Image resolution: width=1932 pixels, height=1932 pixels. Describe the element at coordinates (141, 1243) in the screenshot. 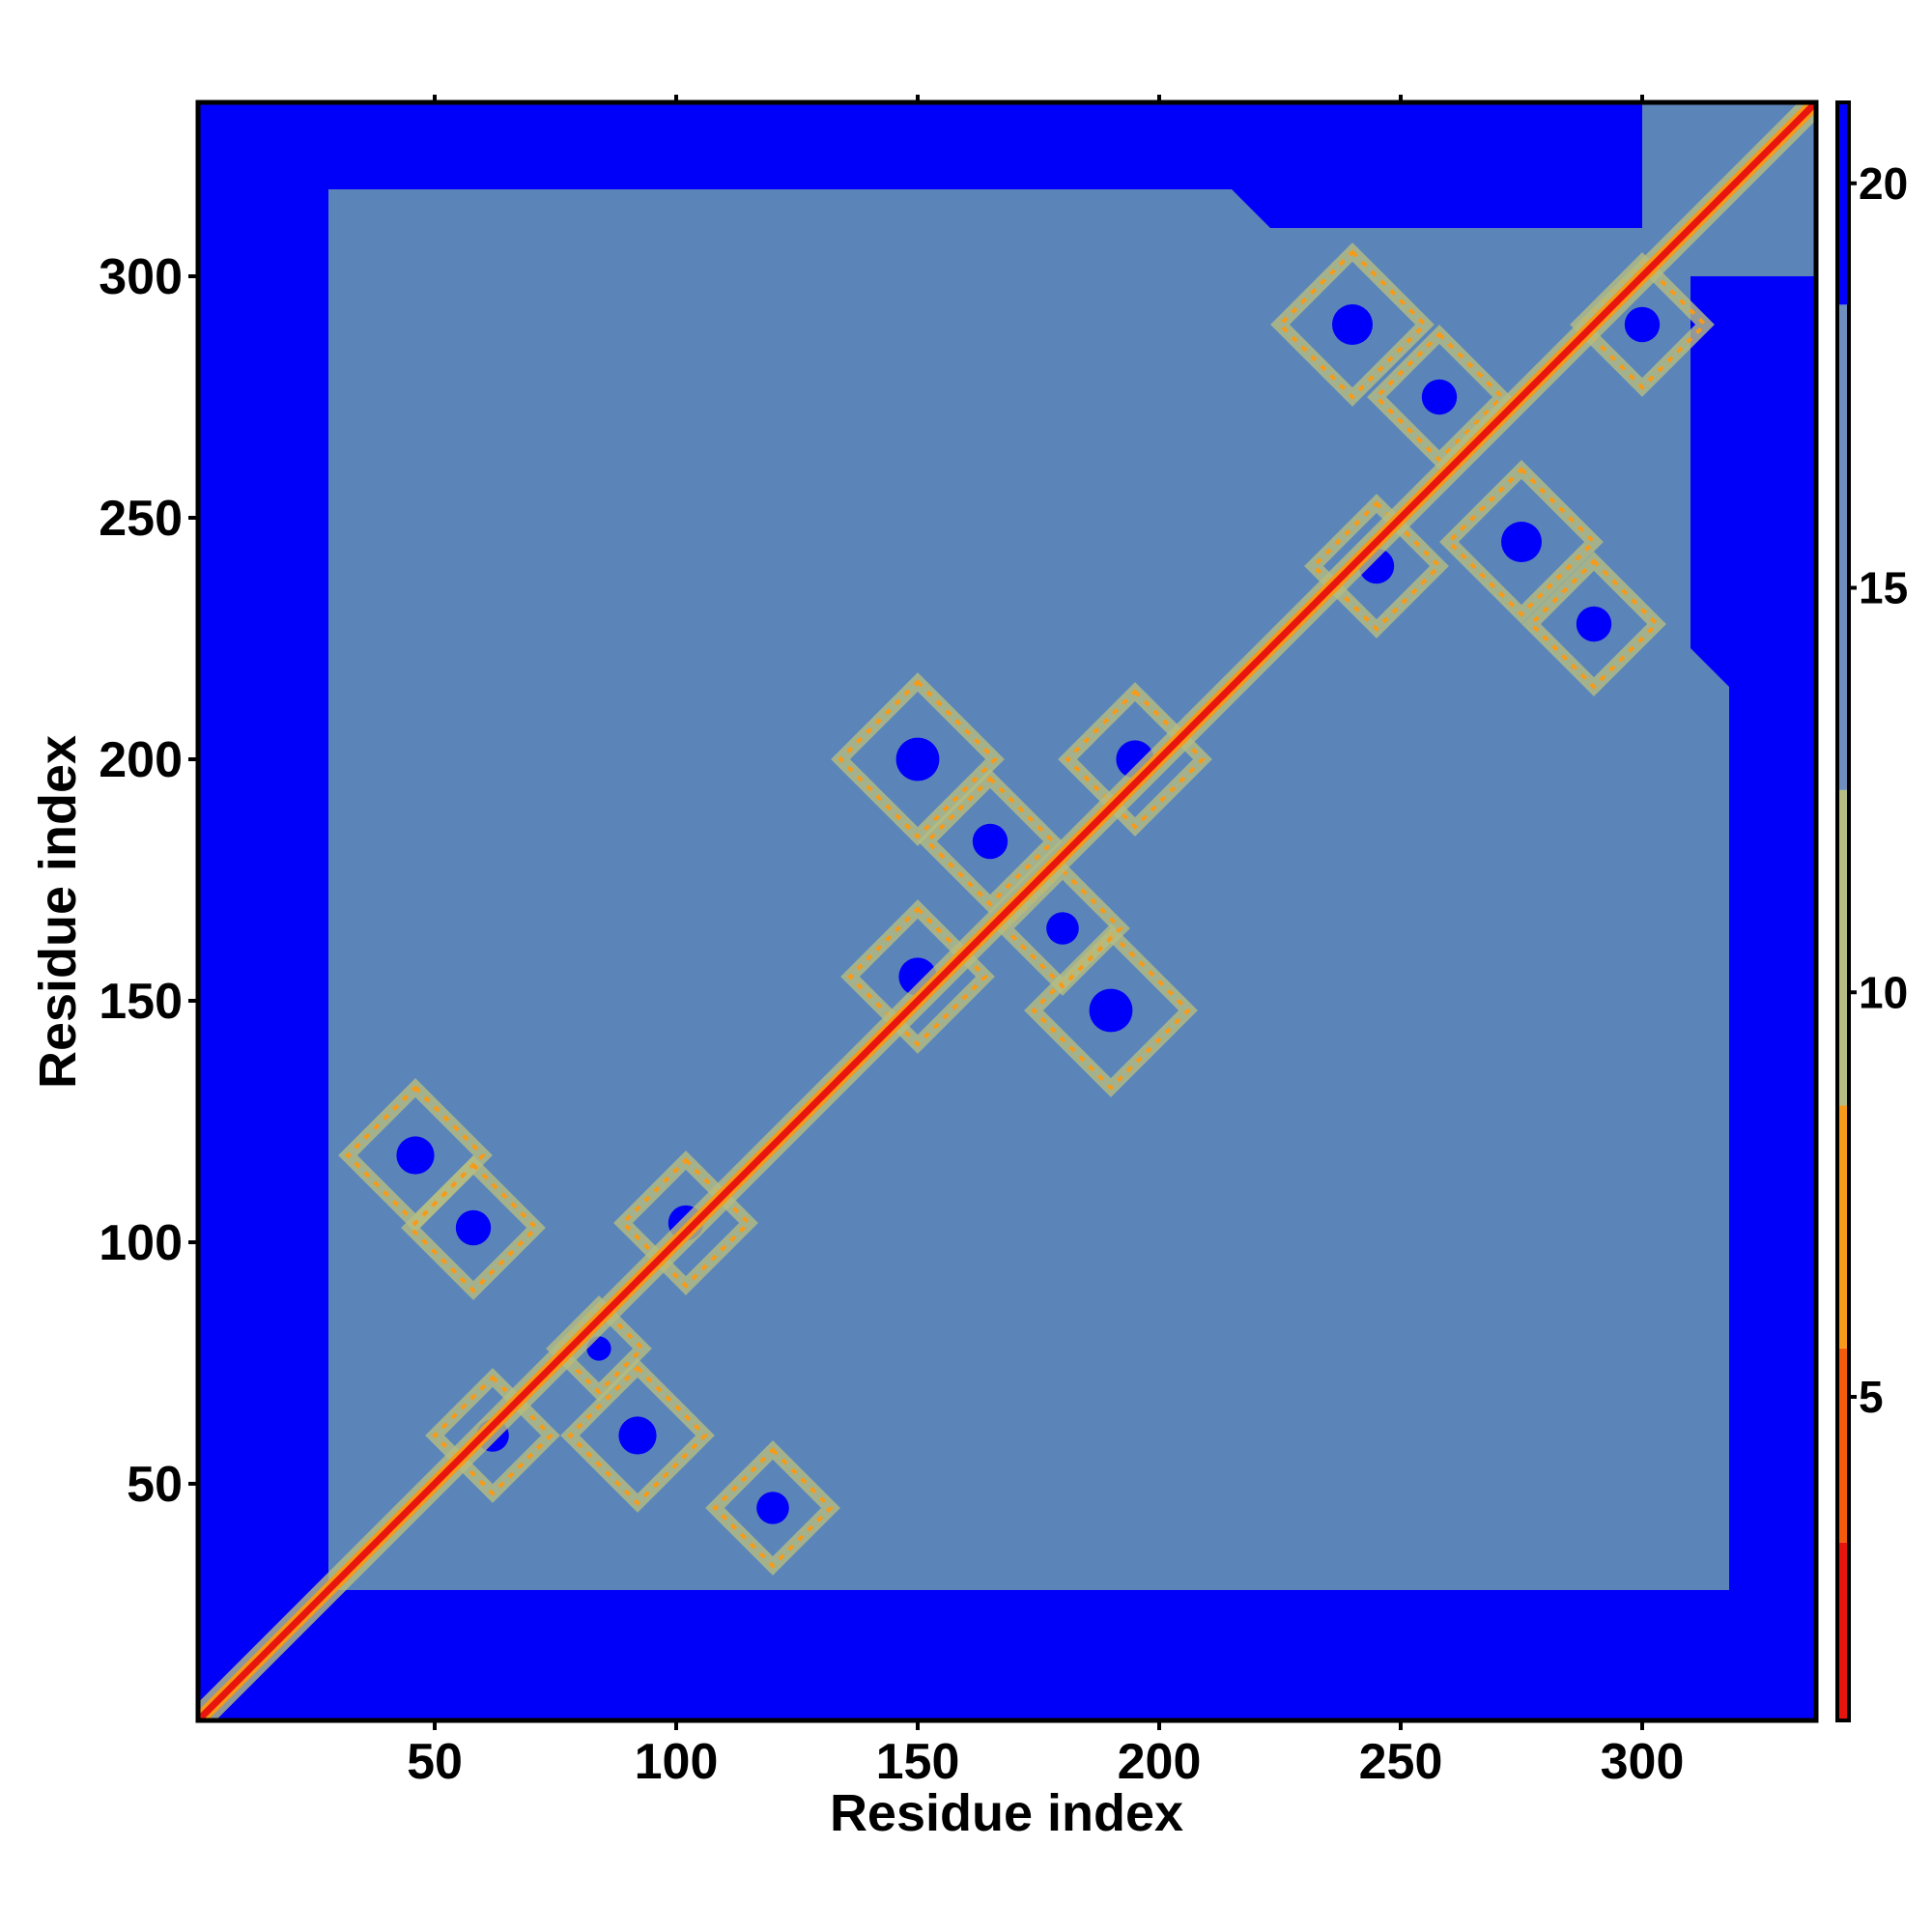

I see `y-tick-label: 100` at that location.